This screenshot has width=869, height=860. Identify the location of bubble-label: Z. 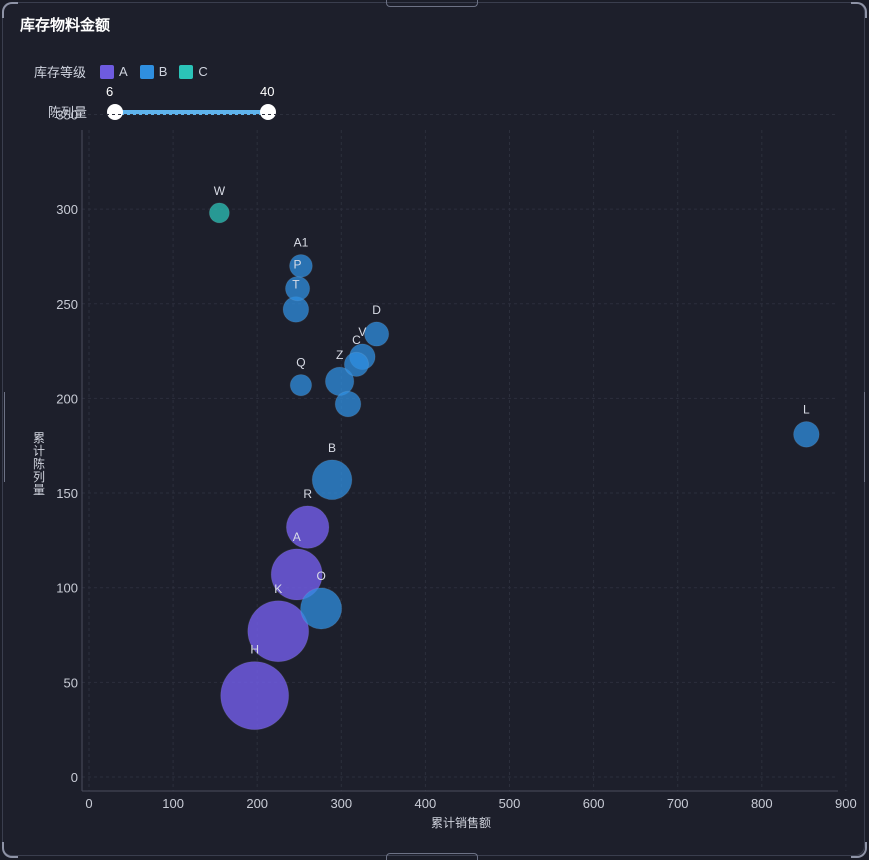
(339, 355).